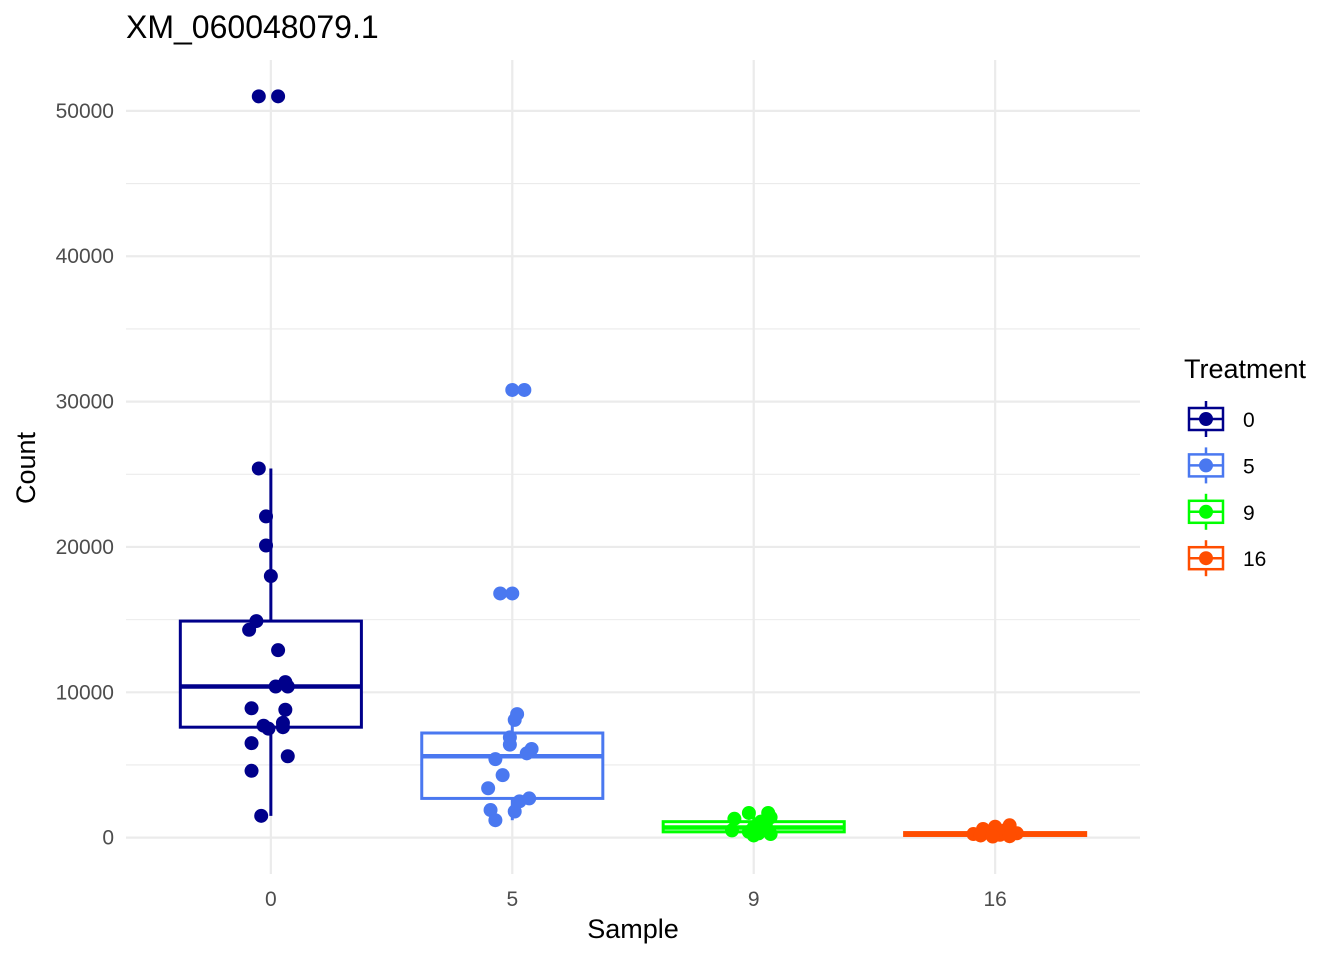  I want to click on legend-label: 16, so click(1254, 559).